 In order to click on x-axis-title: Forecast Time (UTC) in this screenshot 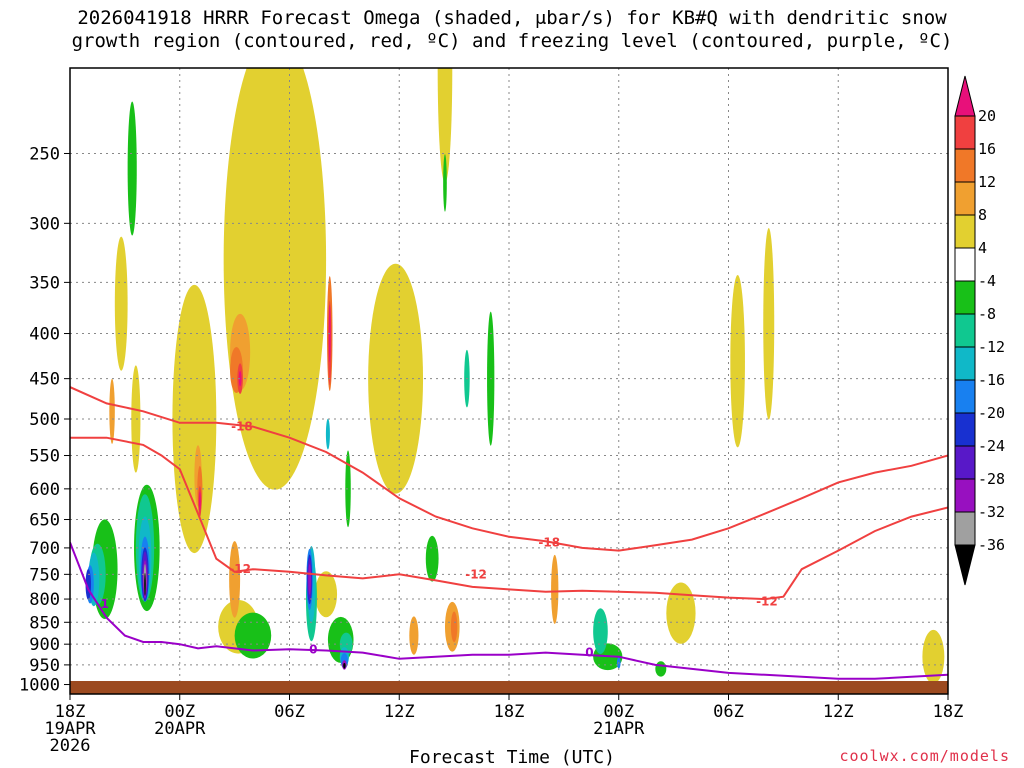, I will do `click(512, 757)`.